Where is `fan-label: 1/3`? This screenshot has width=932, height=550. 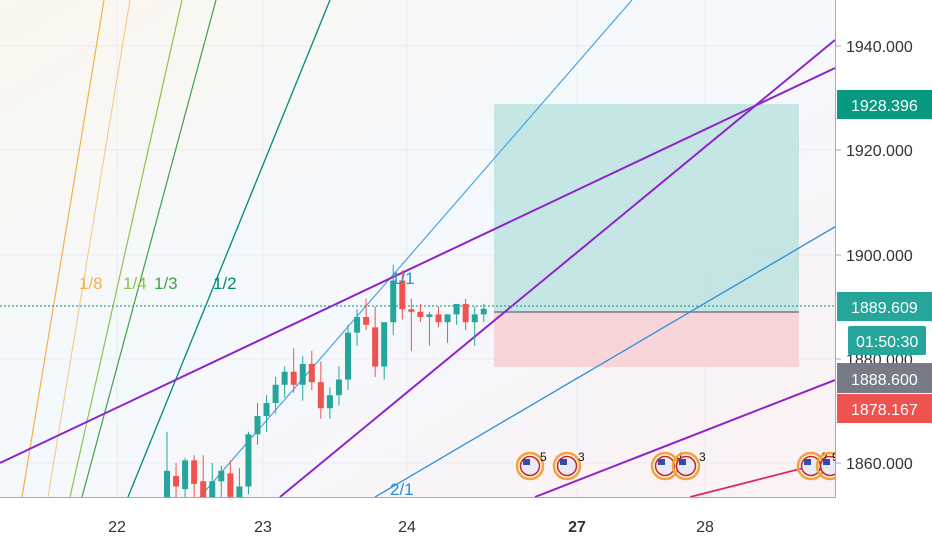
fan-label: 1/3 is located at coordinates (166, 283).